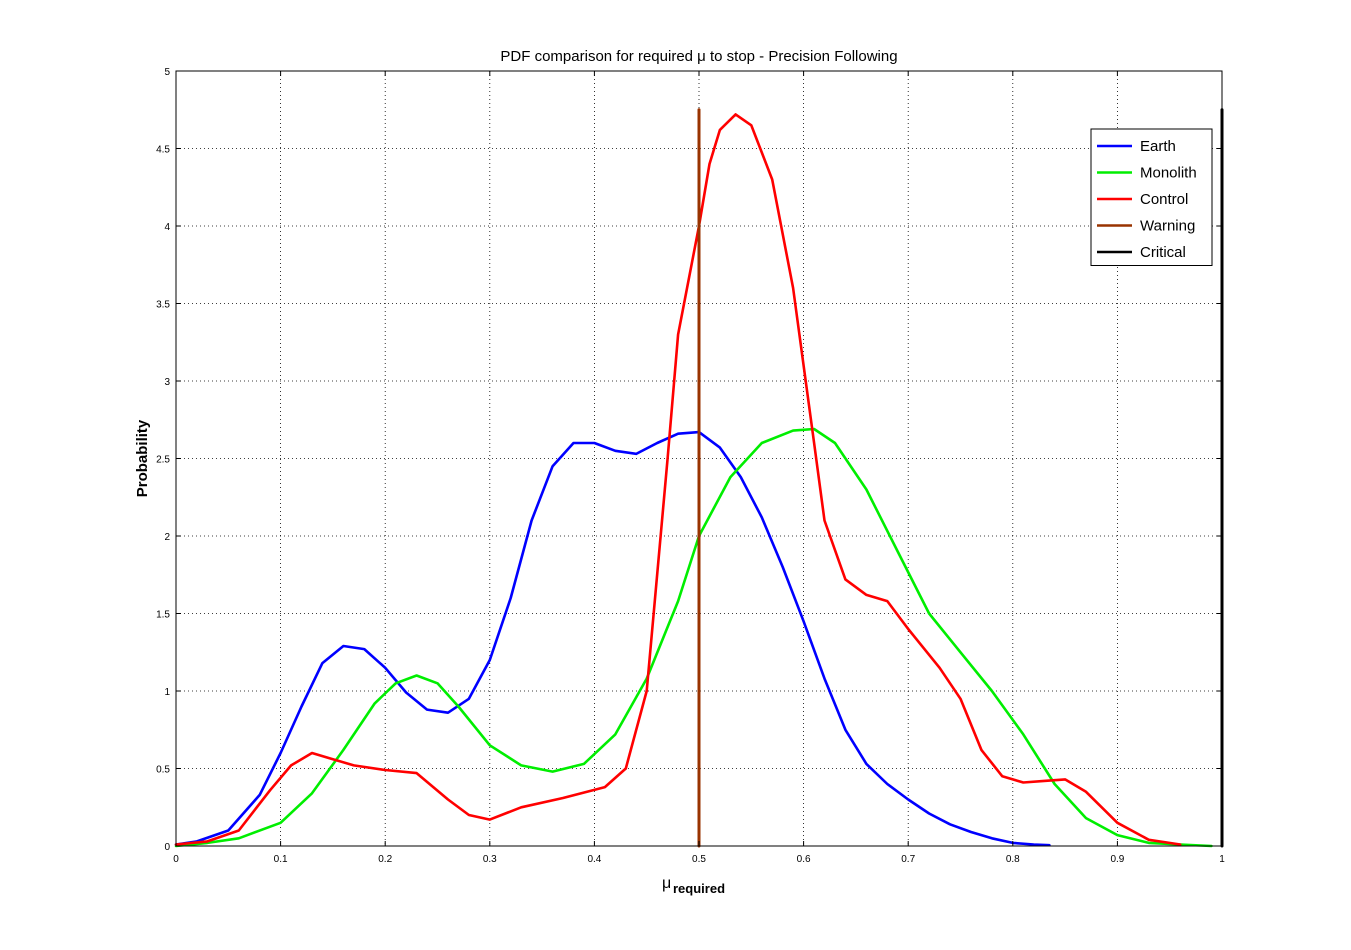 This screenshot has width=1351, height=950. I want to click on y-tick-label: 3, so click(167, 382).